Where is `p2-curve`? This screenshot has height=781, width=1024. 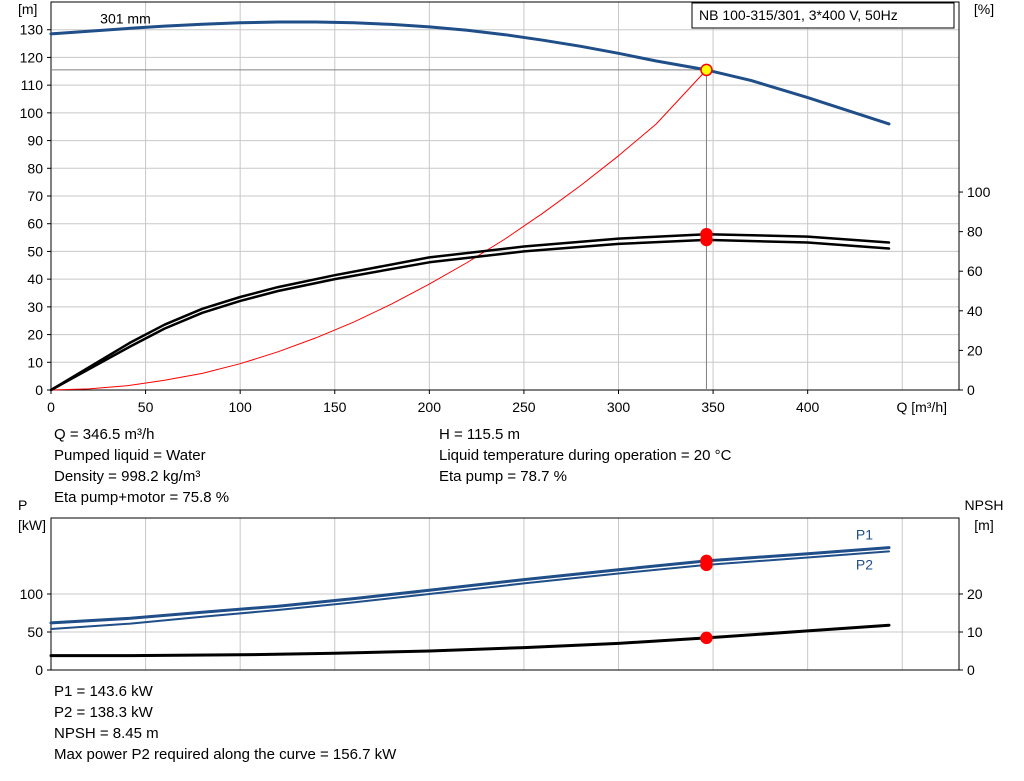 p2-curve is located at coordinates (470, 590).